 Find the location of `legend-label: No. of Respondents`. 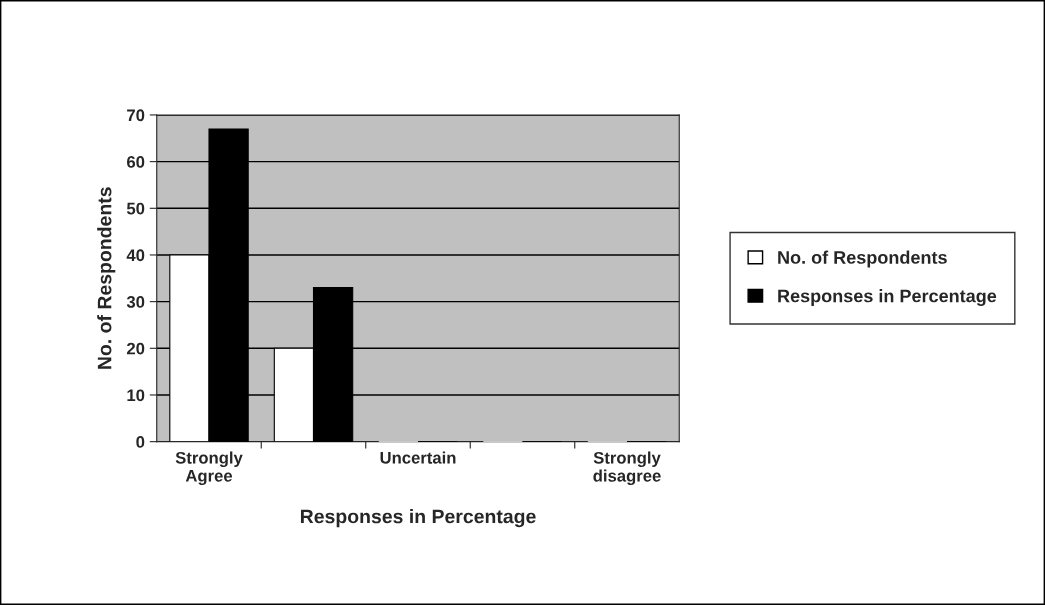

legend-label: No. of Respondents is located at coordinates (862, 259).